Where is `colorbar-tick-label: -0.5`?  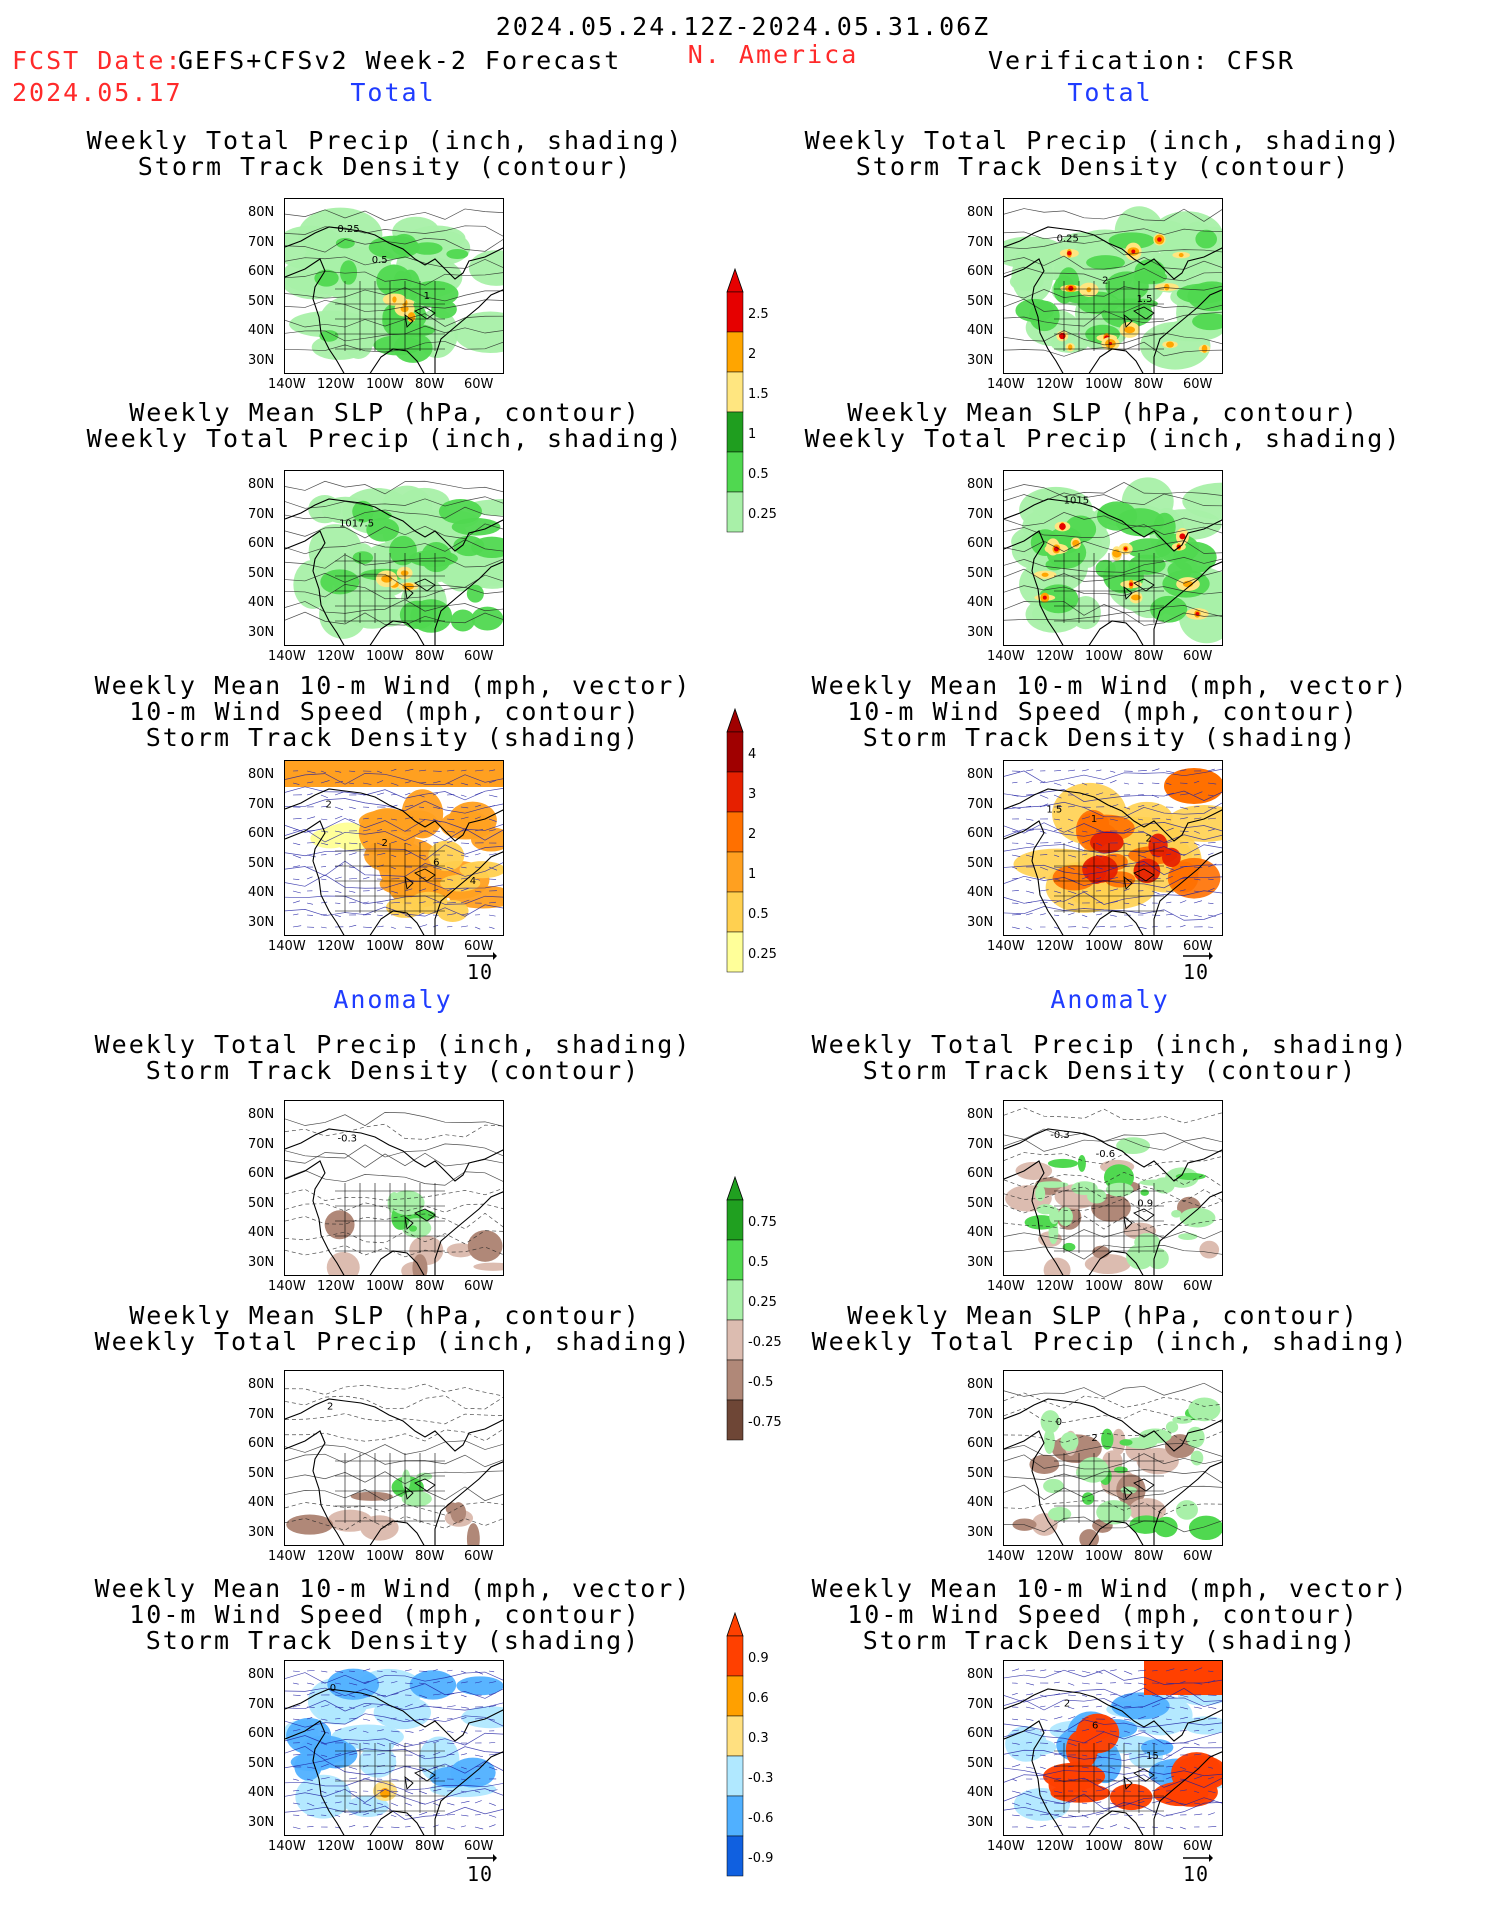 colorbar-tick-label: -0.5 is located at coordinates (761, 1382).